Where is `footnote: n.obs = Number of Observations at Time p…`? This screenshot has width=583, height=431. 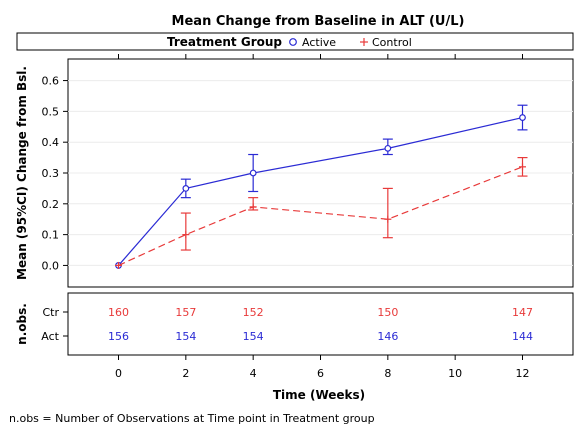 footnote: n.obs = Number of Observations at Time p… is located at coordinates (192, 418).